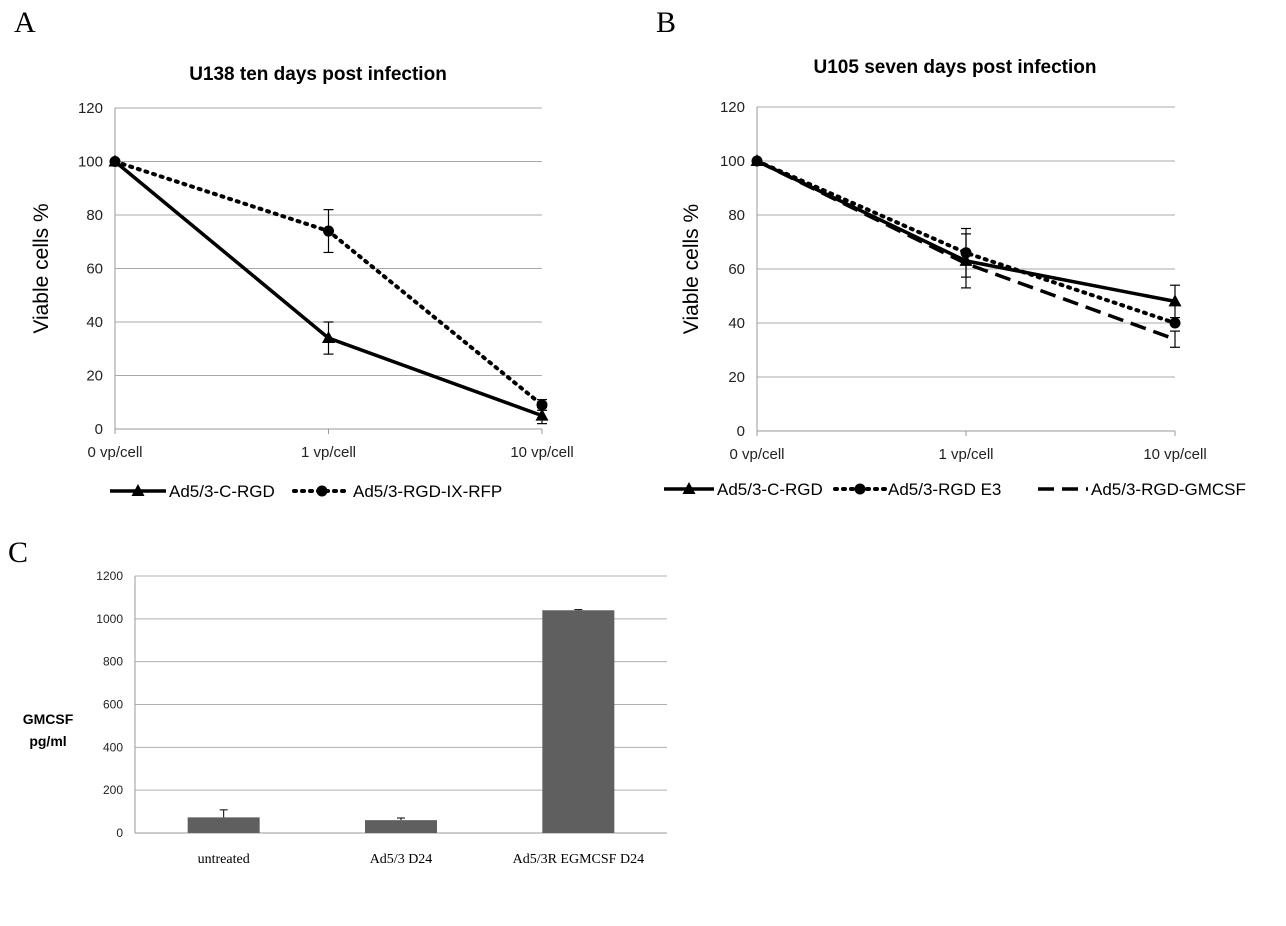 The image size is (1286, 926). I want to click on legend-label: Ad5/3-RGD-GMCSF, so click(1168, 489).